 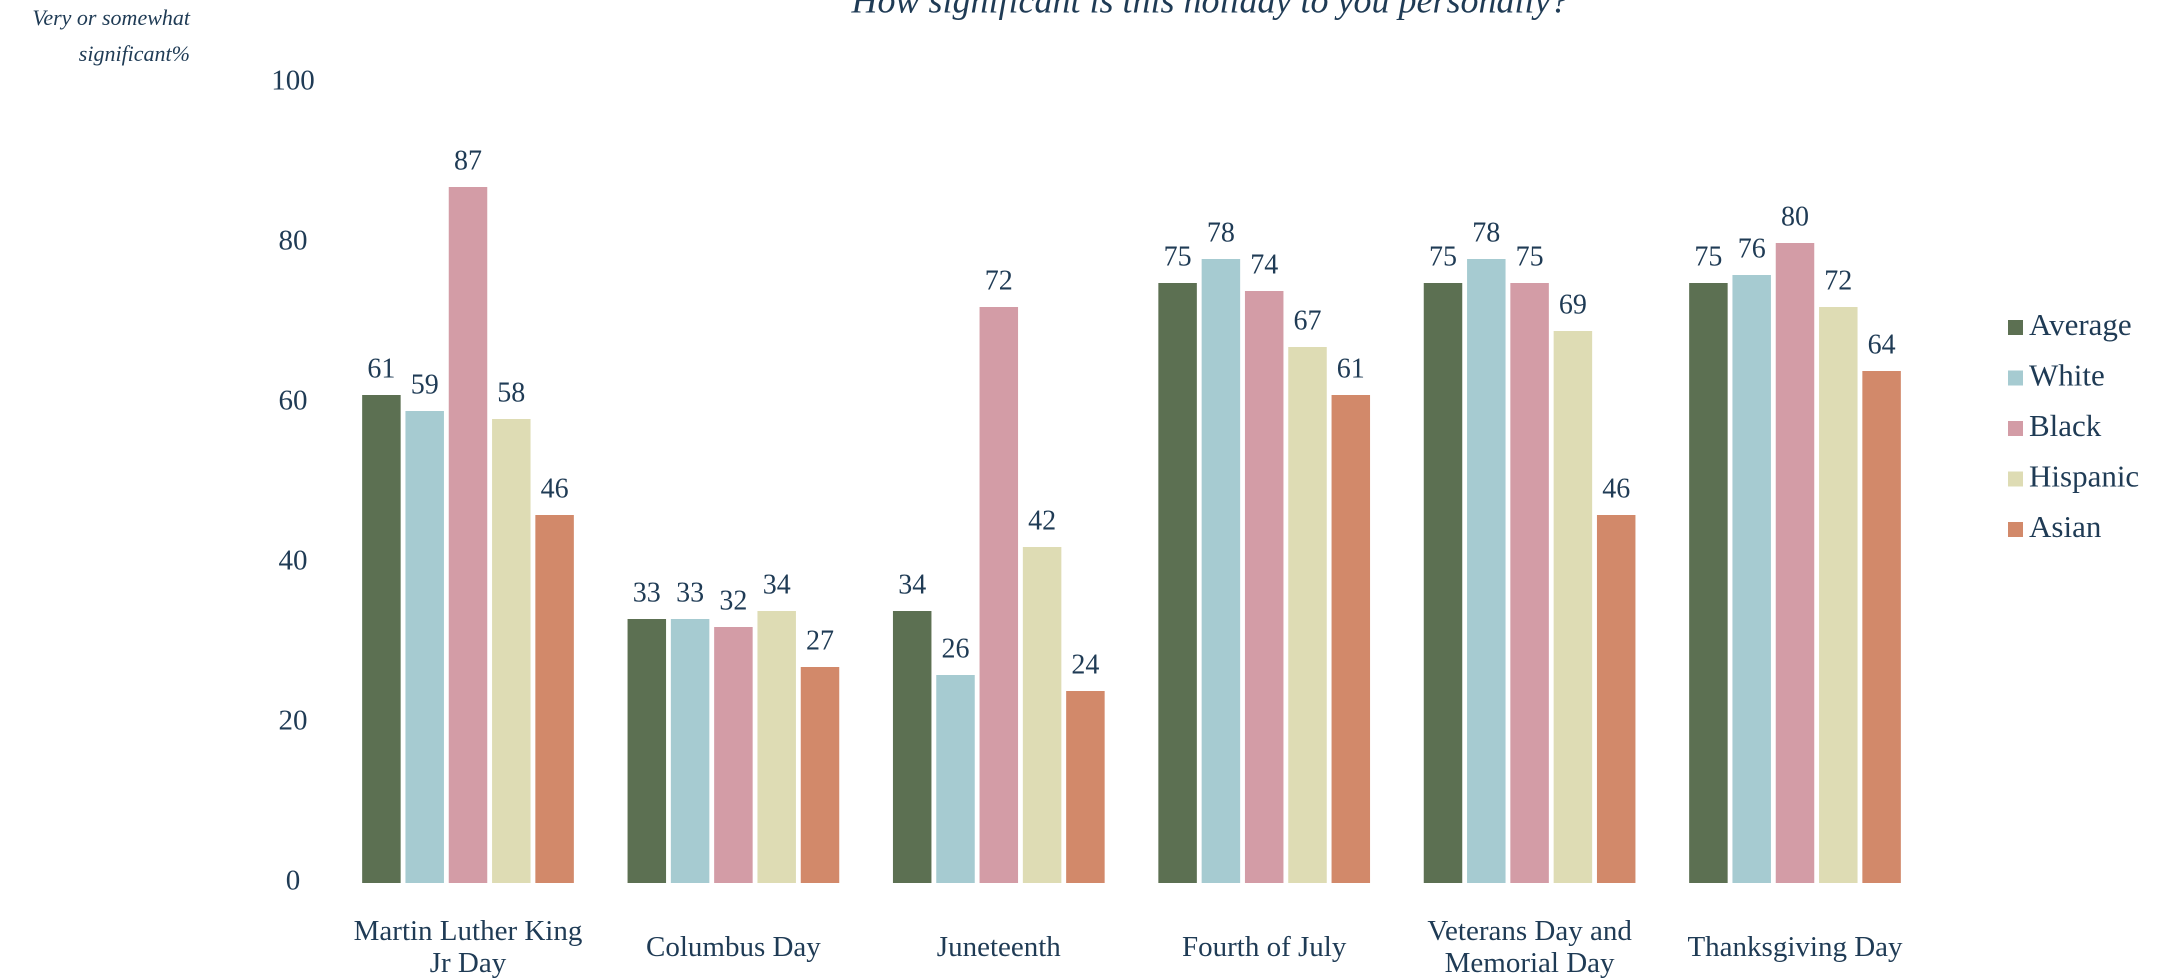 What do you see at coordinates (293, 401) in the screenshot?
I see `y-tick-label: 60` at bounding box center [293, 401].